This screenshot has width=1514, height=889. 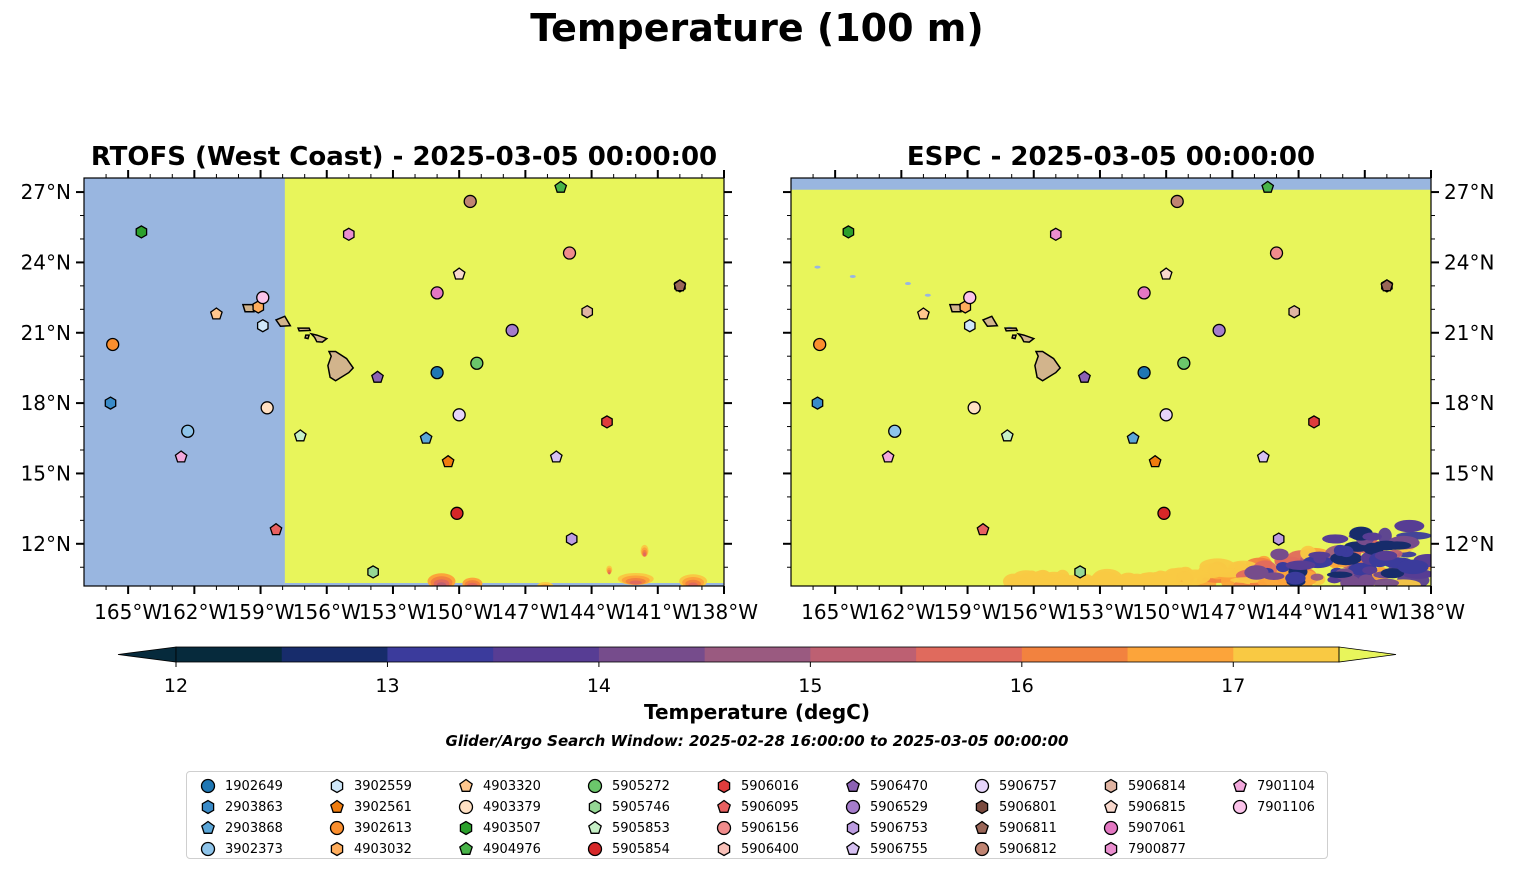 I want to click on legend-item-7901106: 7901106, so click(x=1273, y=807).